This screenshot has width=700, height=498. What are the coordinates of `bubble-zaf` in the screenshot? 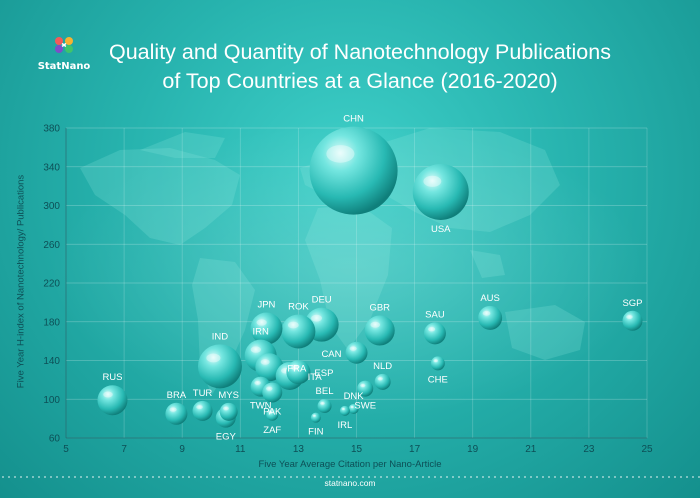 It's located at (272, 414).